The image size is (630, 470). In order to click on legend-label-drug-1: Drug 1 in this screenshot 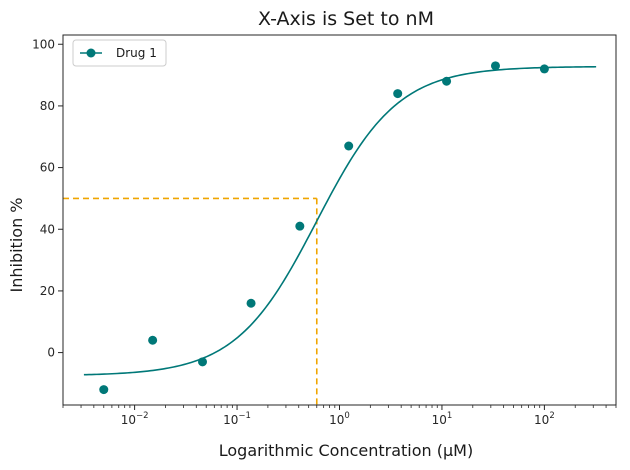, I will do `click(136, 53)`.